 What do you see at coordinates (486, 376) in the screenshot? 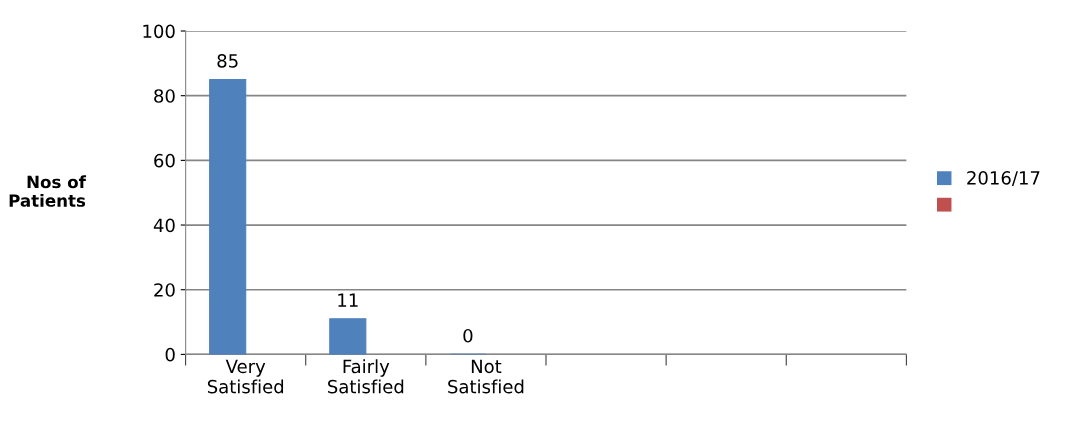
I see `x-tick-label: Not Satisfied` at bounding box center [486, 376].